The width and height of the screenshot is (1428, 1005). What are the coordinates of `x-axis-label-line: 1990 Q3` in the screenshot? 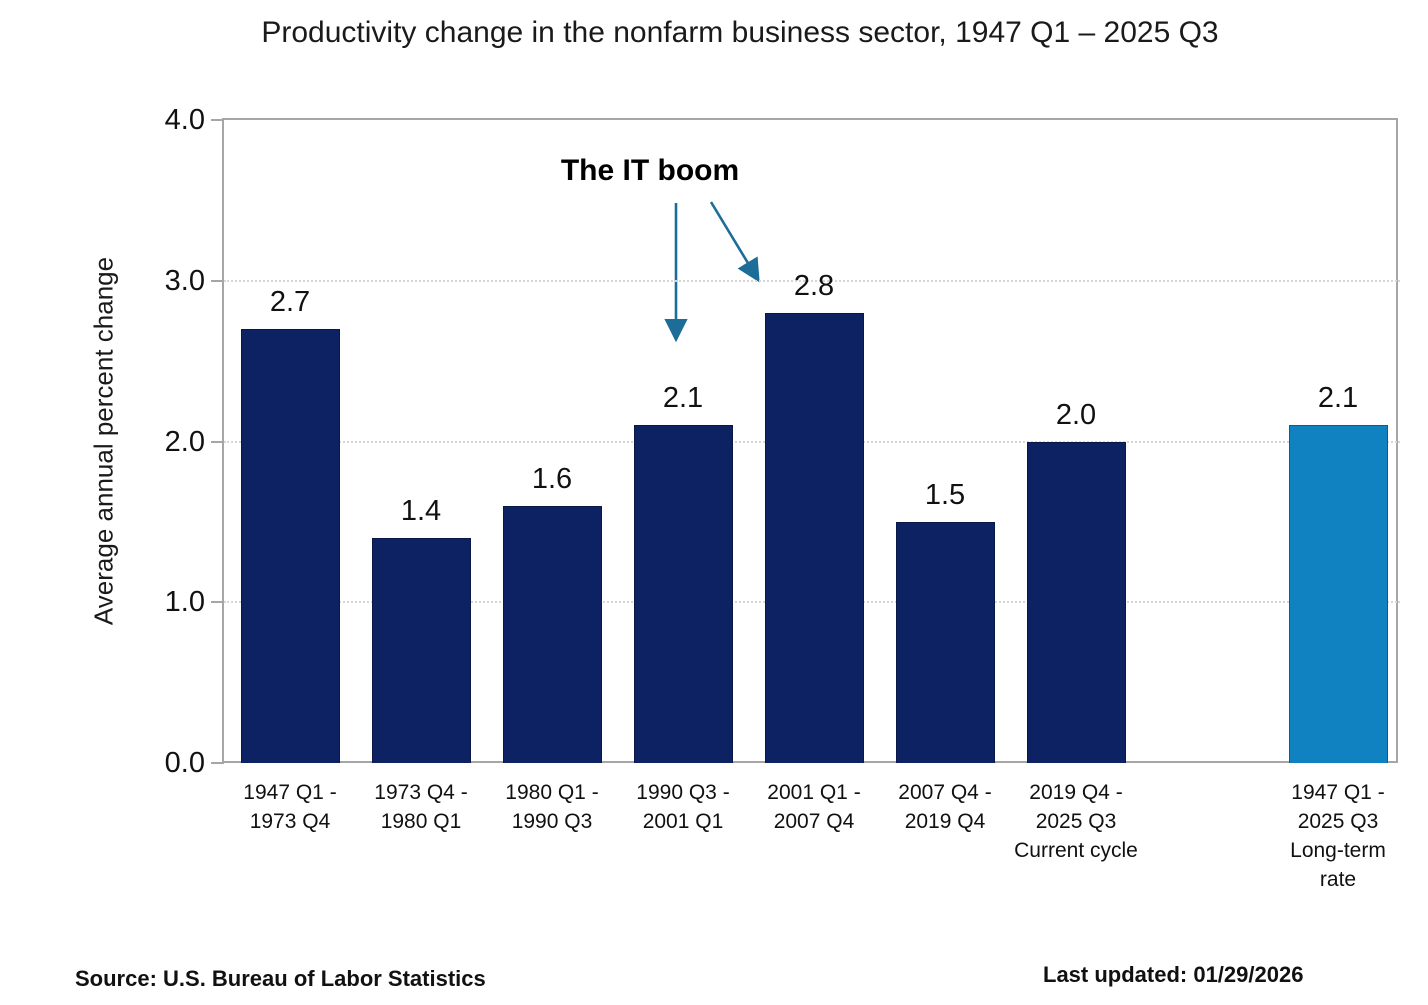 It's located at (552, 821).